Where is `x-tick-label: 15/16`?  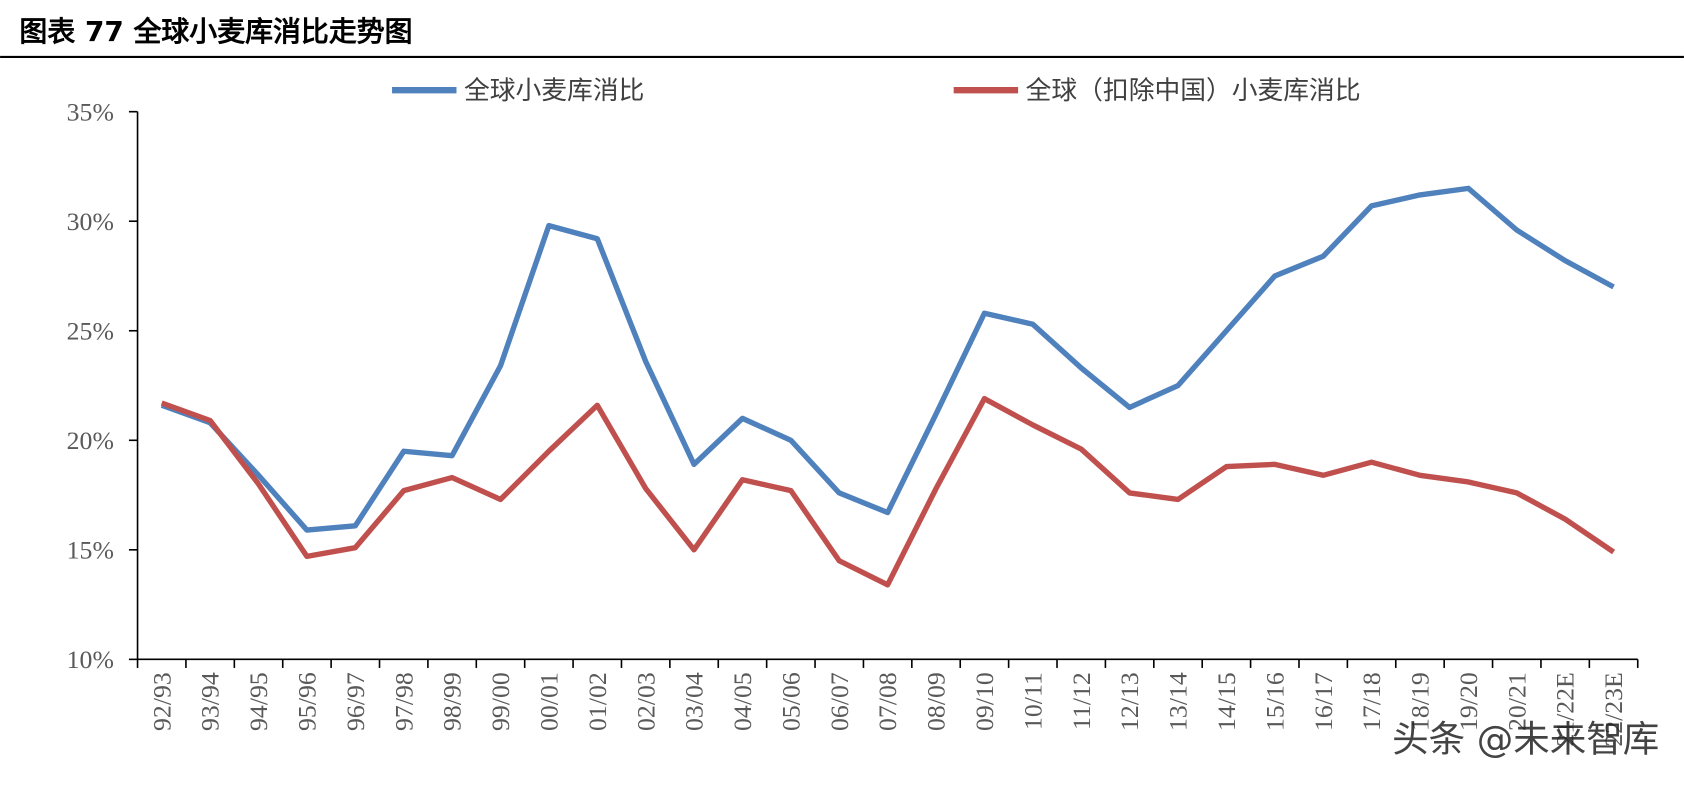
x-tick-label: 15/16 is located at coordinates (1274, 701).